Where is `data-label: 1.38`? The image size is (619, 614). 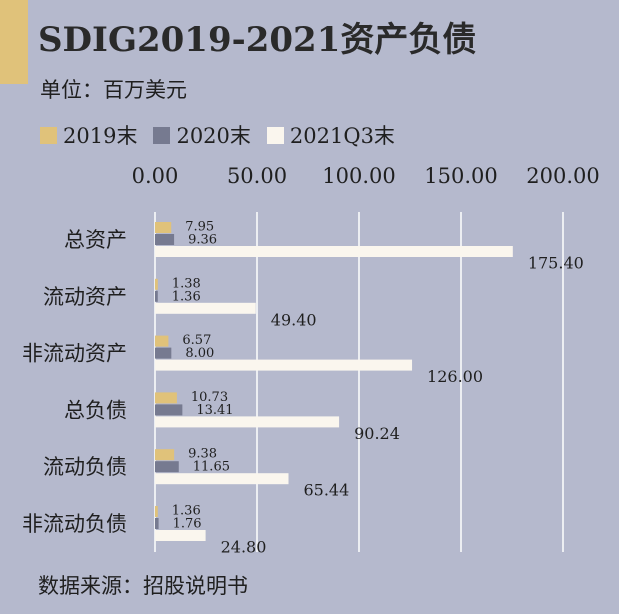
data-label: 1.38 is located at coordinates (186, 283).